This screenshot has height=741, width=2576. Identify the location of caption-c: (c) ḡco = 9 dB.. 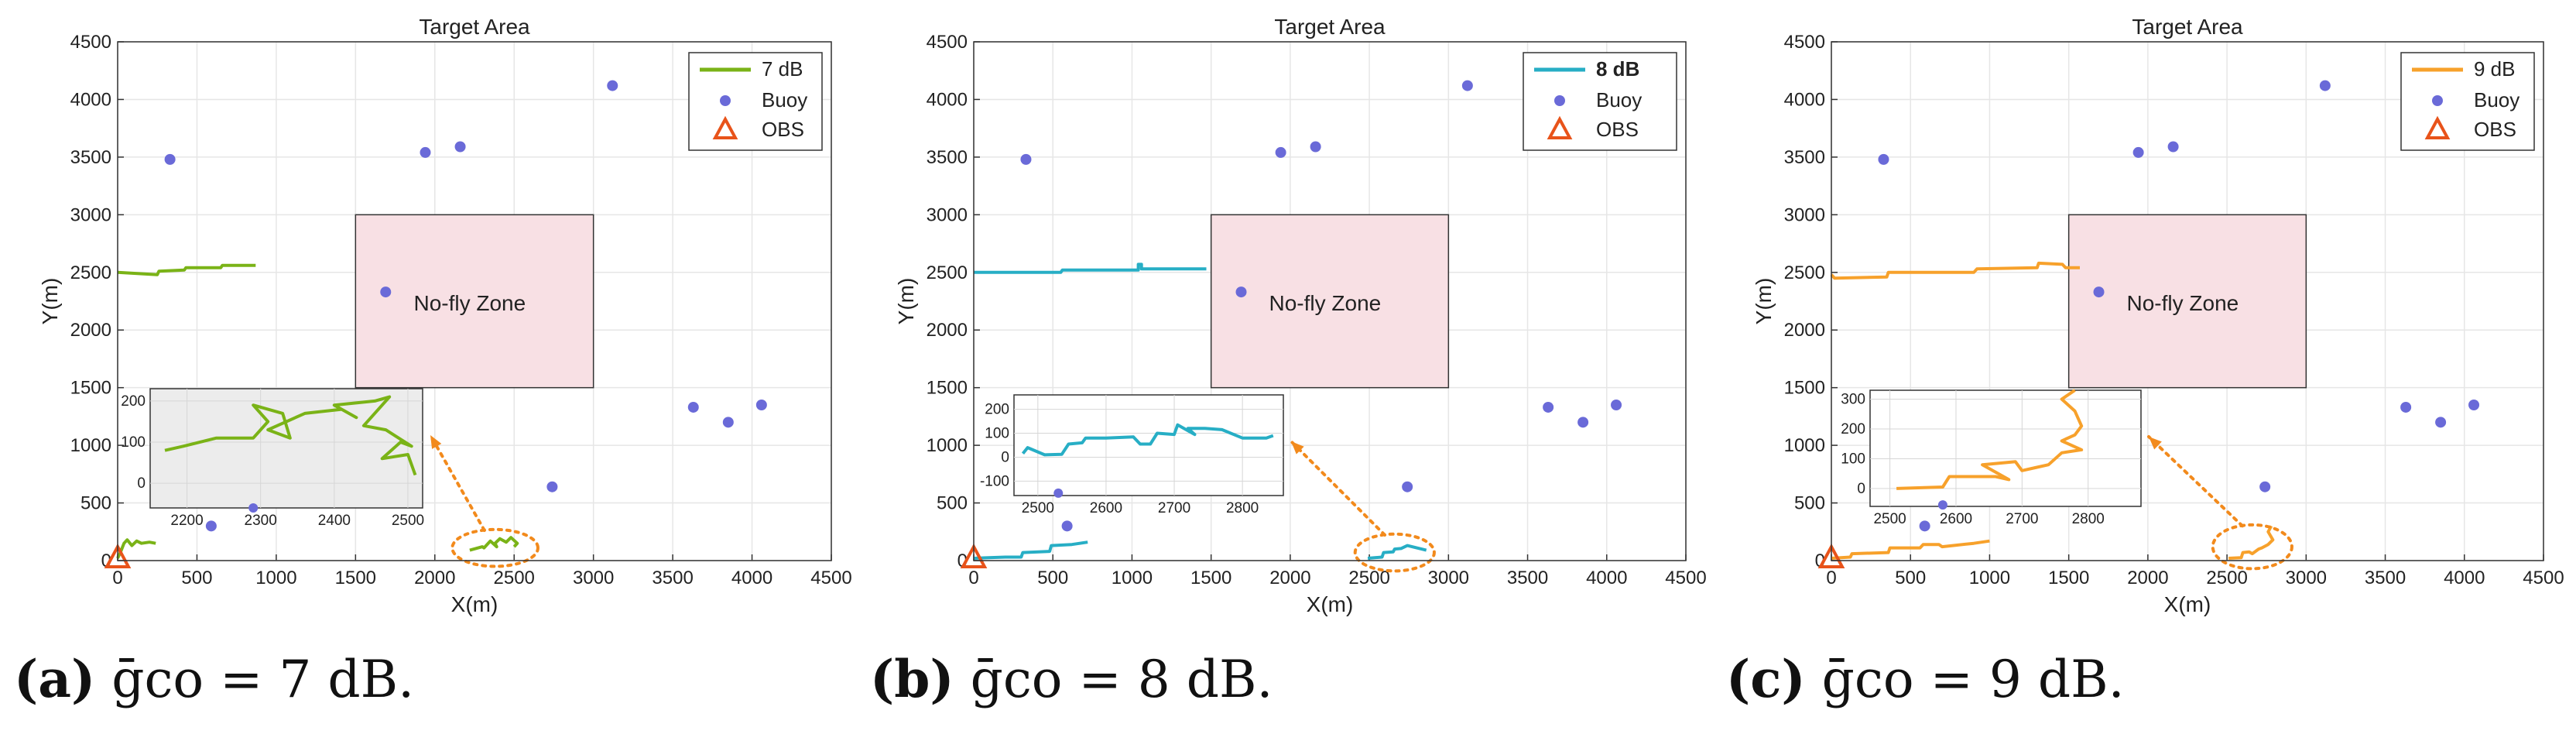
(1925, 679).